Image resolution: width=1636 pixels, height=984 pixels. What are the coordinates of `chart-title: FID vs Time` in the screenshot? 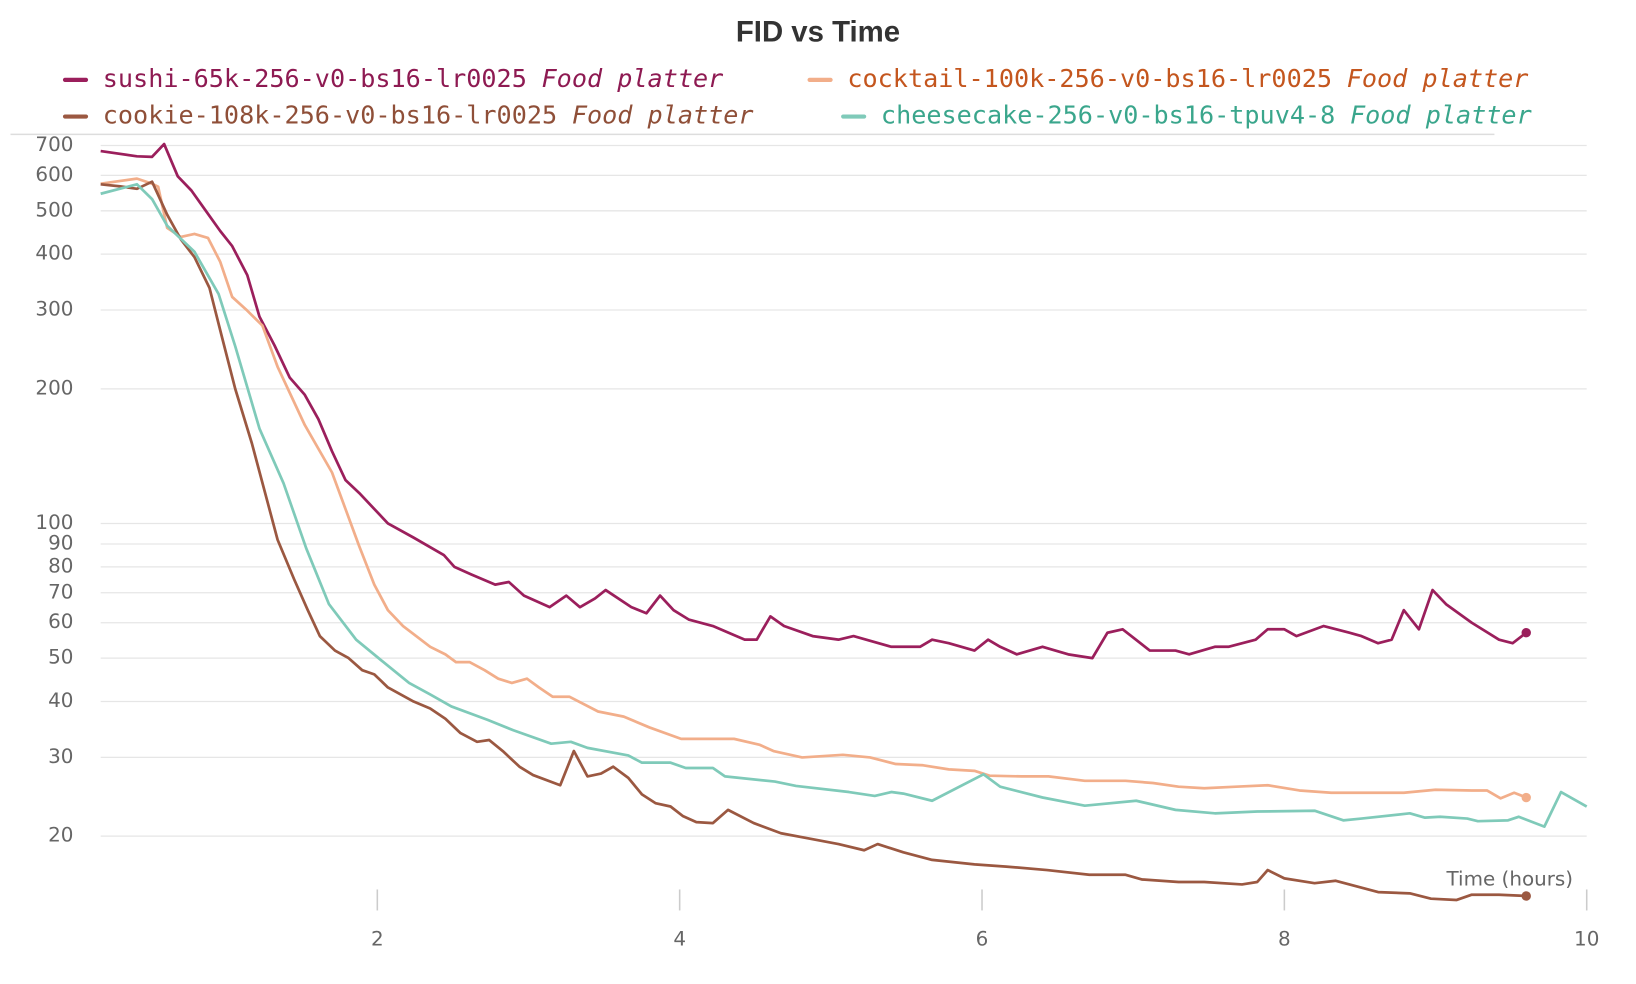 It's located at (818, 31).